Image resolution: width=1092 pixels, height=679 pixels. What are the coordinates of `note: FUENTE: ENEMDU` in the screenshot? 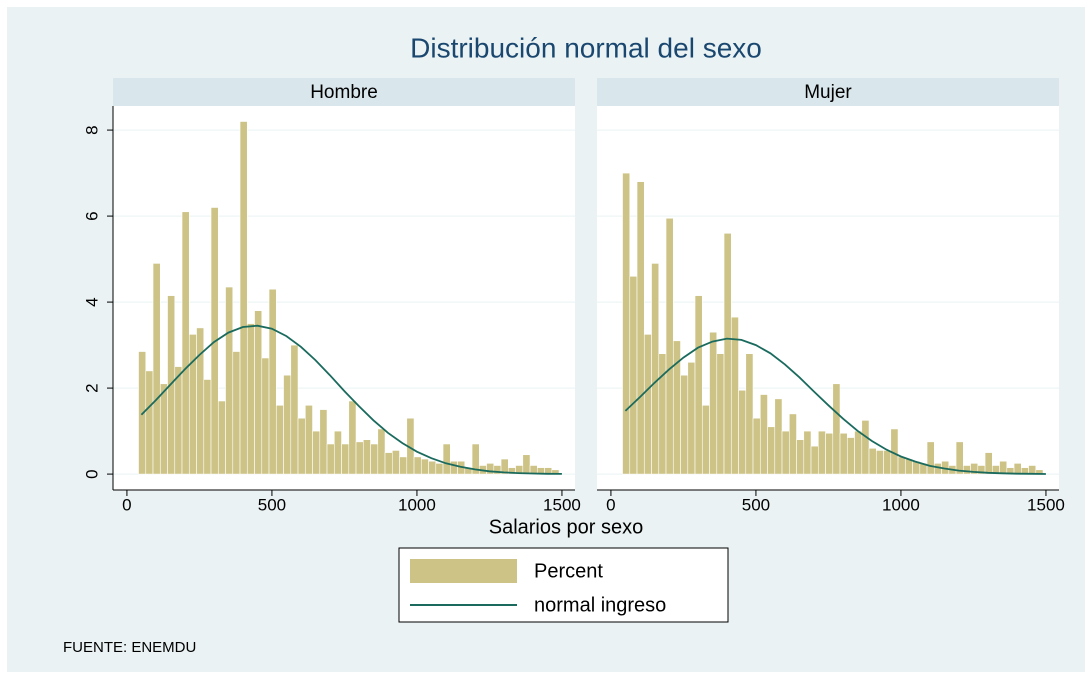 It's located at (129, 647).